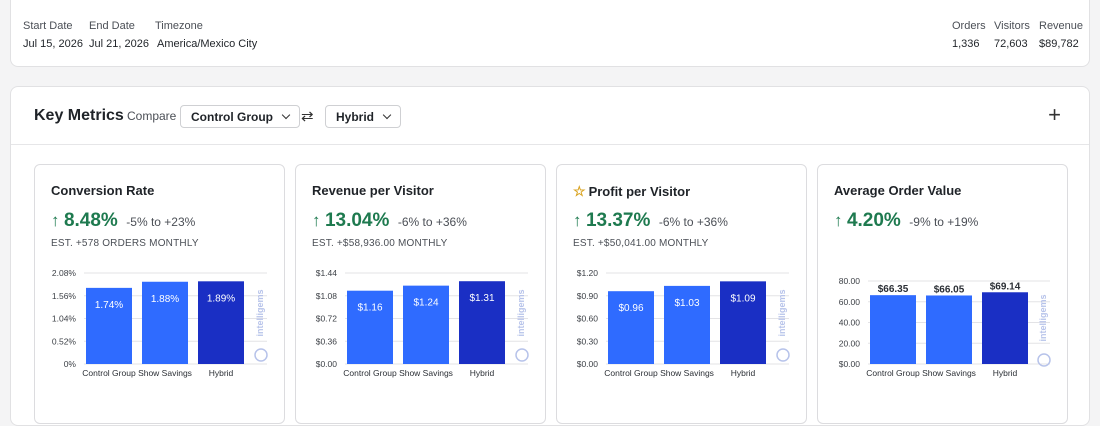  What do you see at coordinates (355, 117) in the screenshot?
I see `compare-b-value: Hybrid` at bounding box center [355, 117].